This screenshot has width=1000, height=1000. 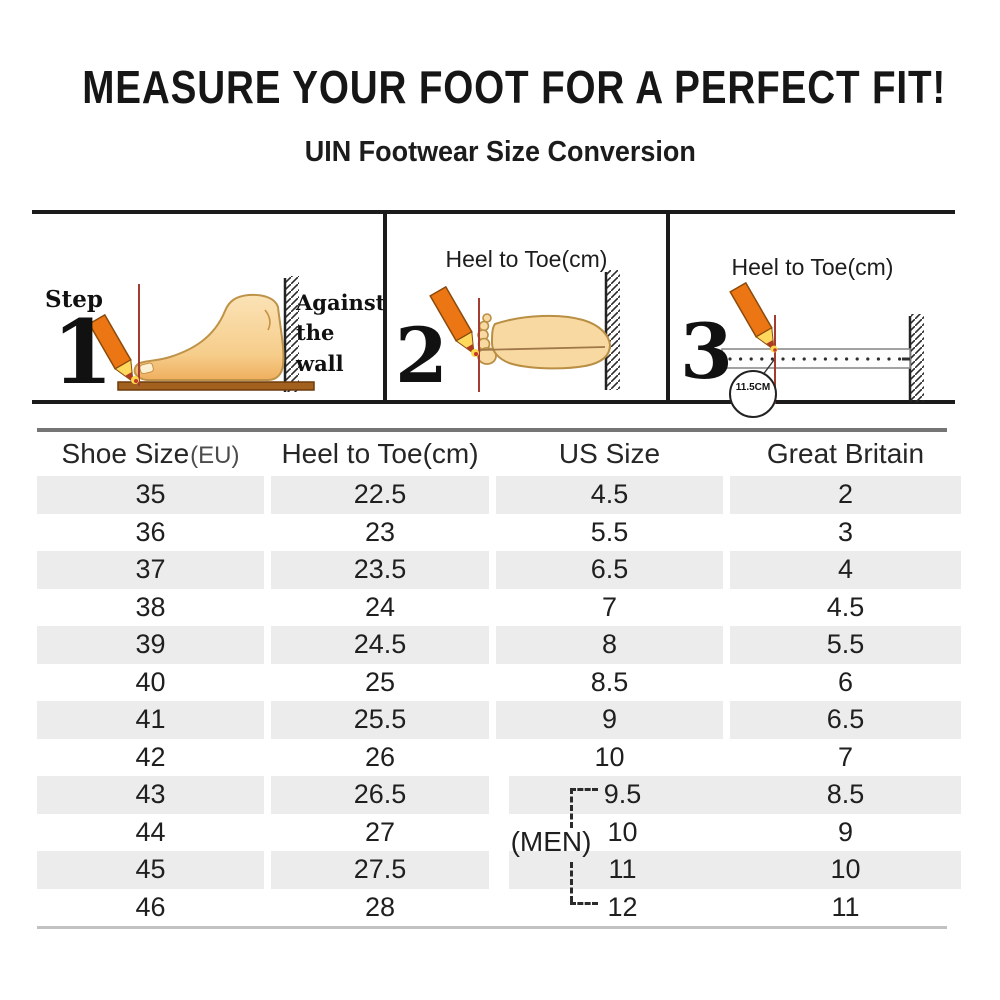 I want to click on against-the-wall-note: Against the wall, so click(x=341, y=333).